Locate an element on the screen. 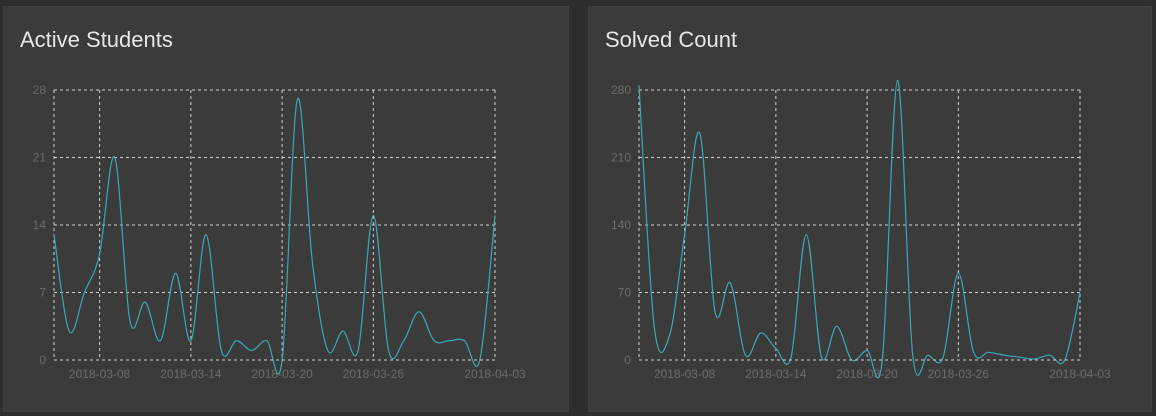 This screenshot has height=416, width=1156. y-tick-label: 140 is located at coordinates (621, 225).